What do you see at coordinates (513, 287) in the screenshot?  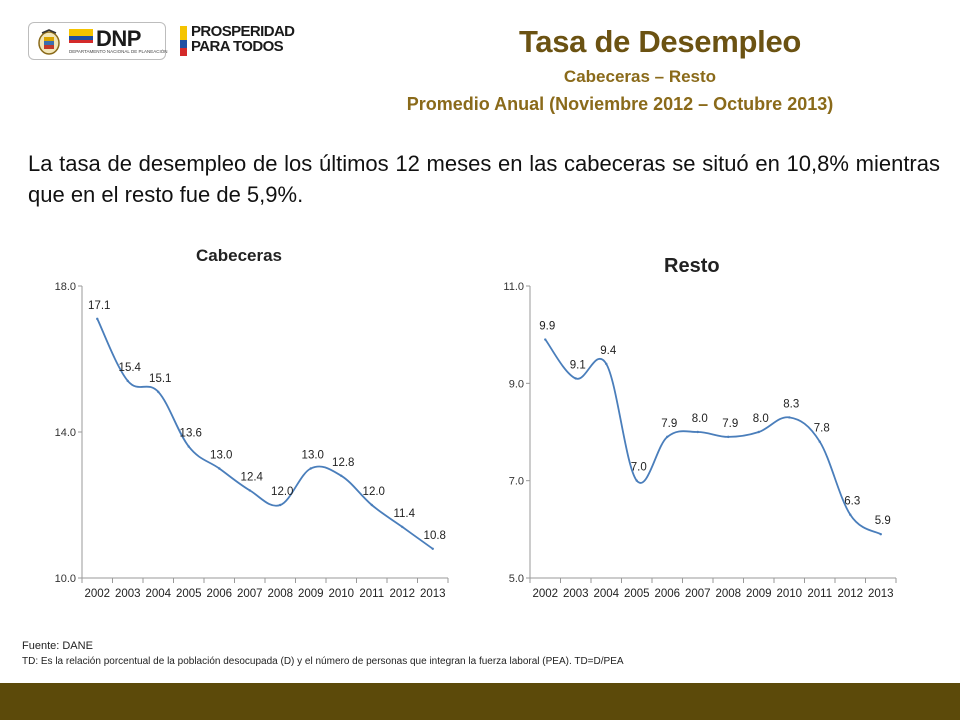 I see `y-tick-label: 11.0` at bounding box center [513, 287].